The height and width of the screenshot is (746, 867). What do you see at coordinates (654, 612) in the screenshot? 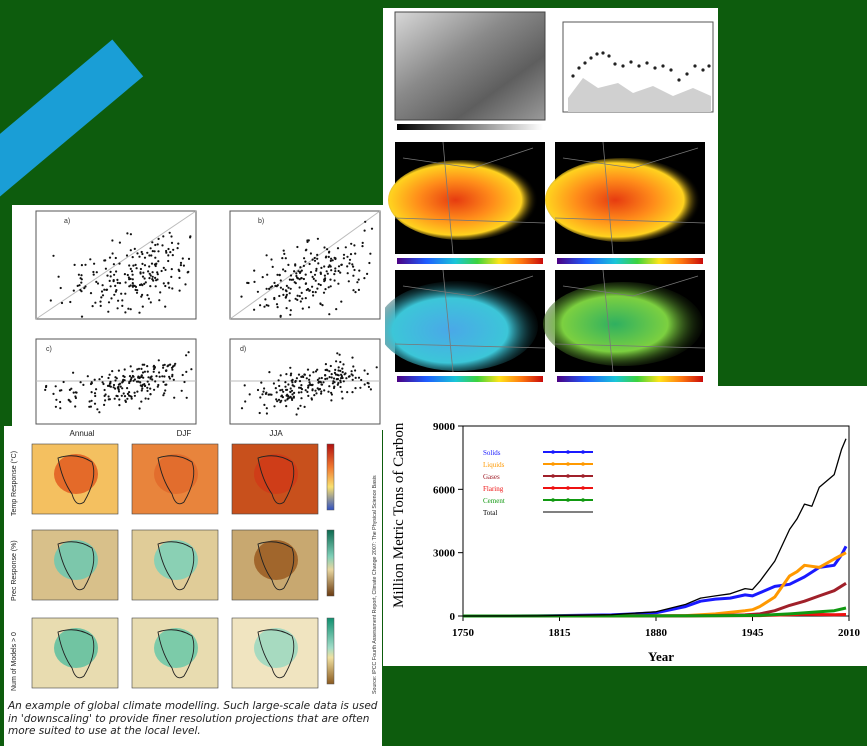
I see `series-line-cement` at bounding box center [654, 612].